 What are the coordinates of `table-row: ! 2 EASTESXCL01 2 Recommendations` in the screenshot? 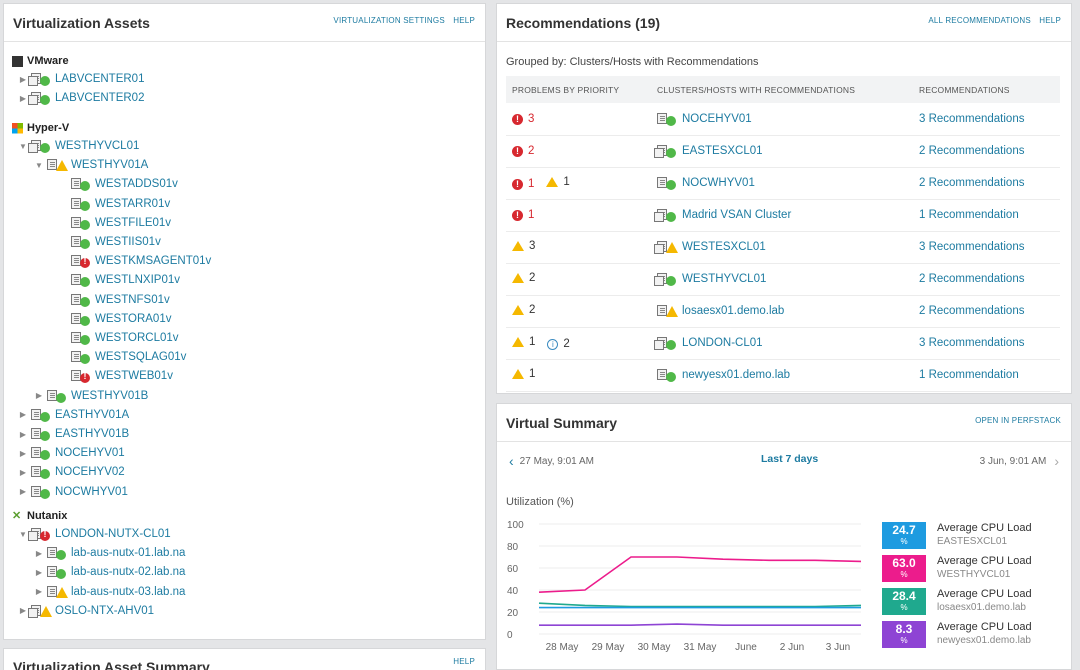 It's located at (783, 151).